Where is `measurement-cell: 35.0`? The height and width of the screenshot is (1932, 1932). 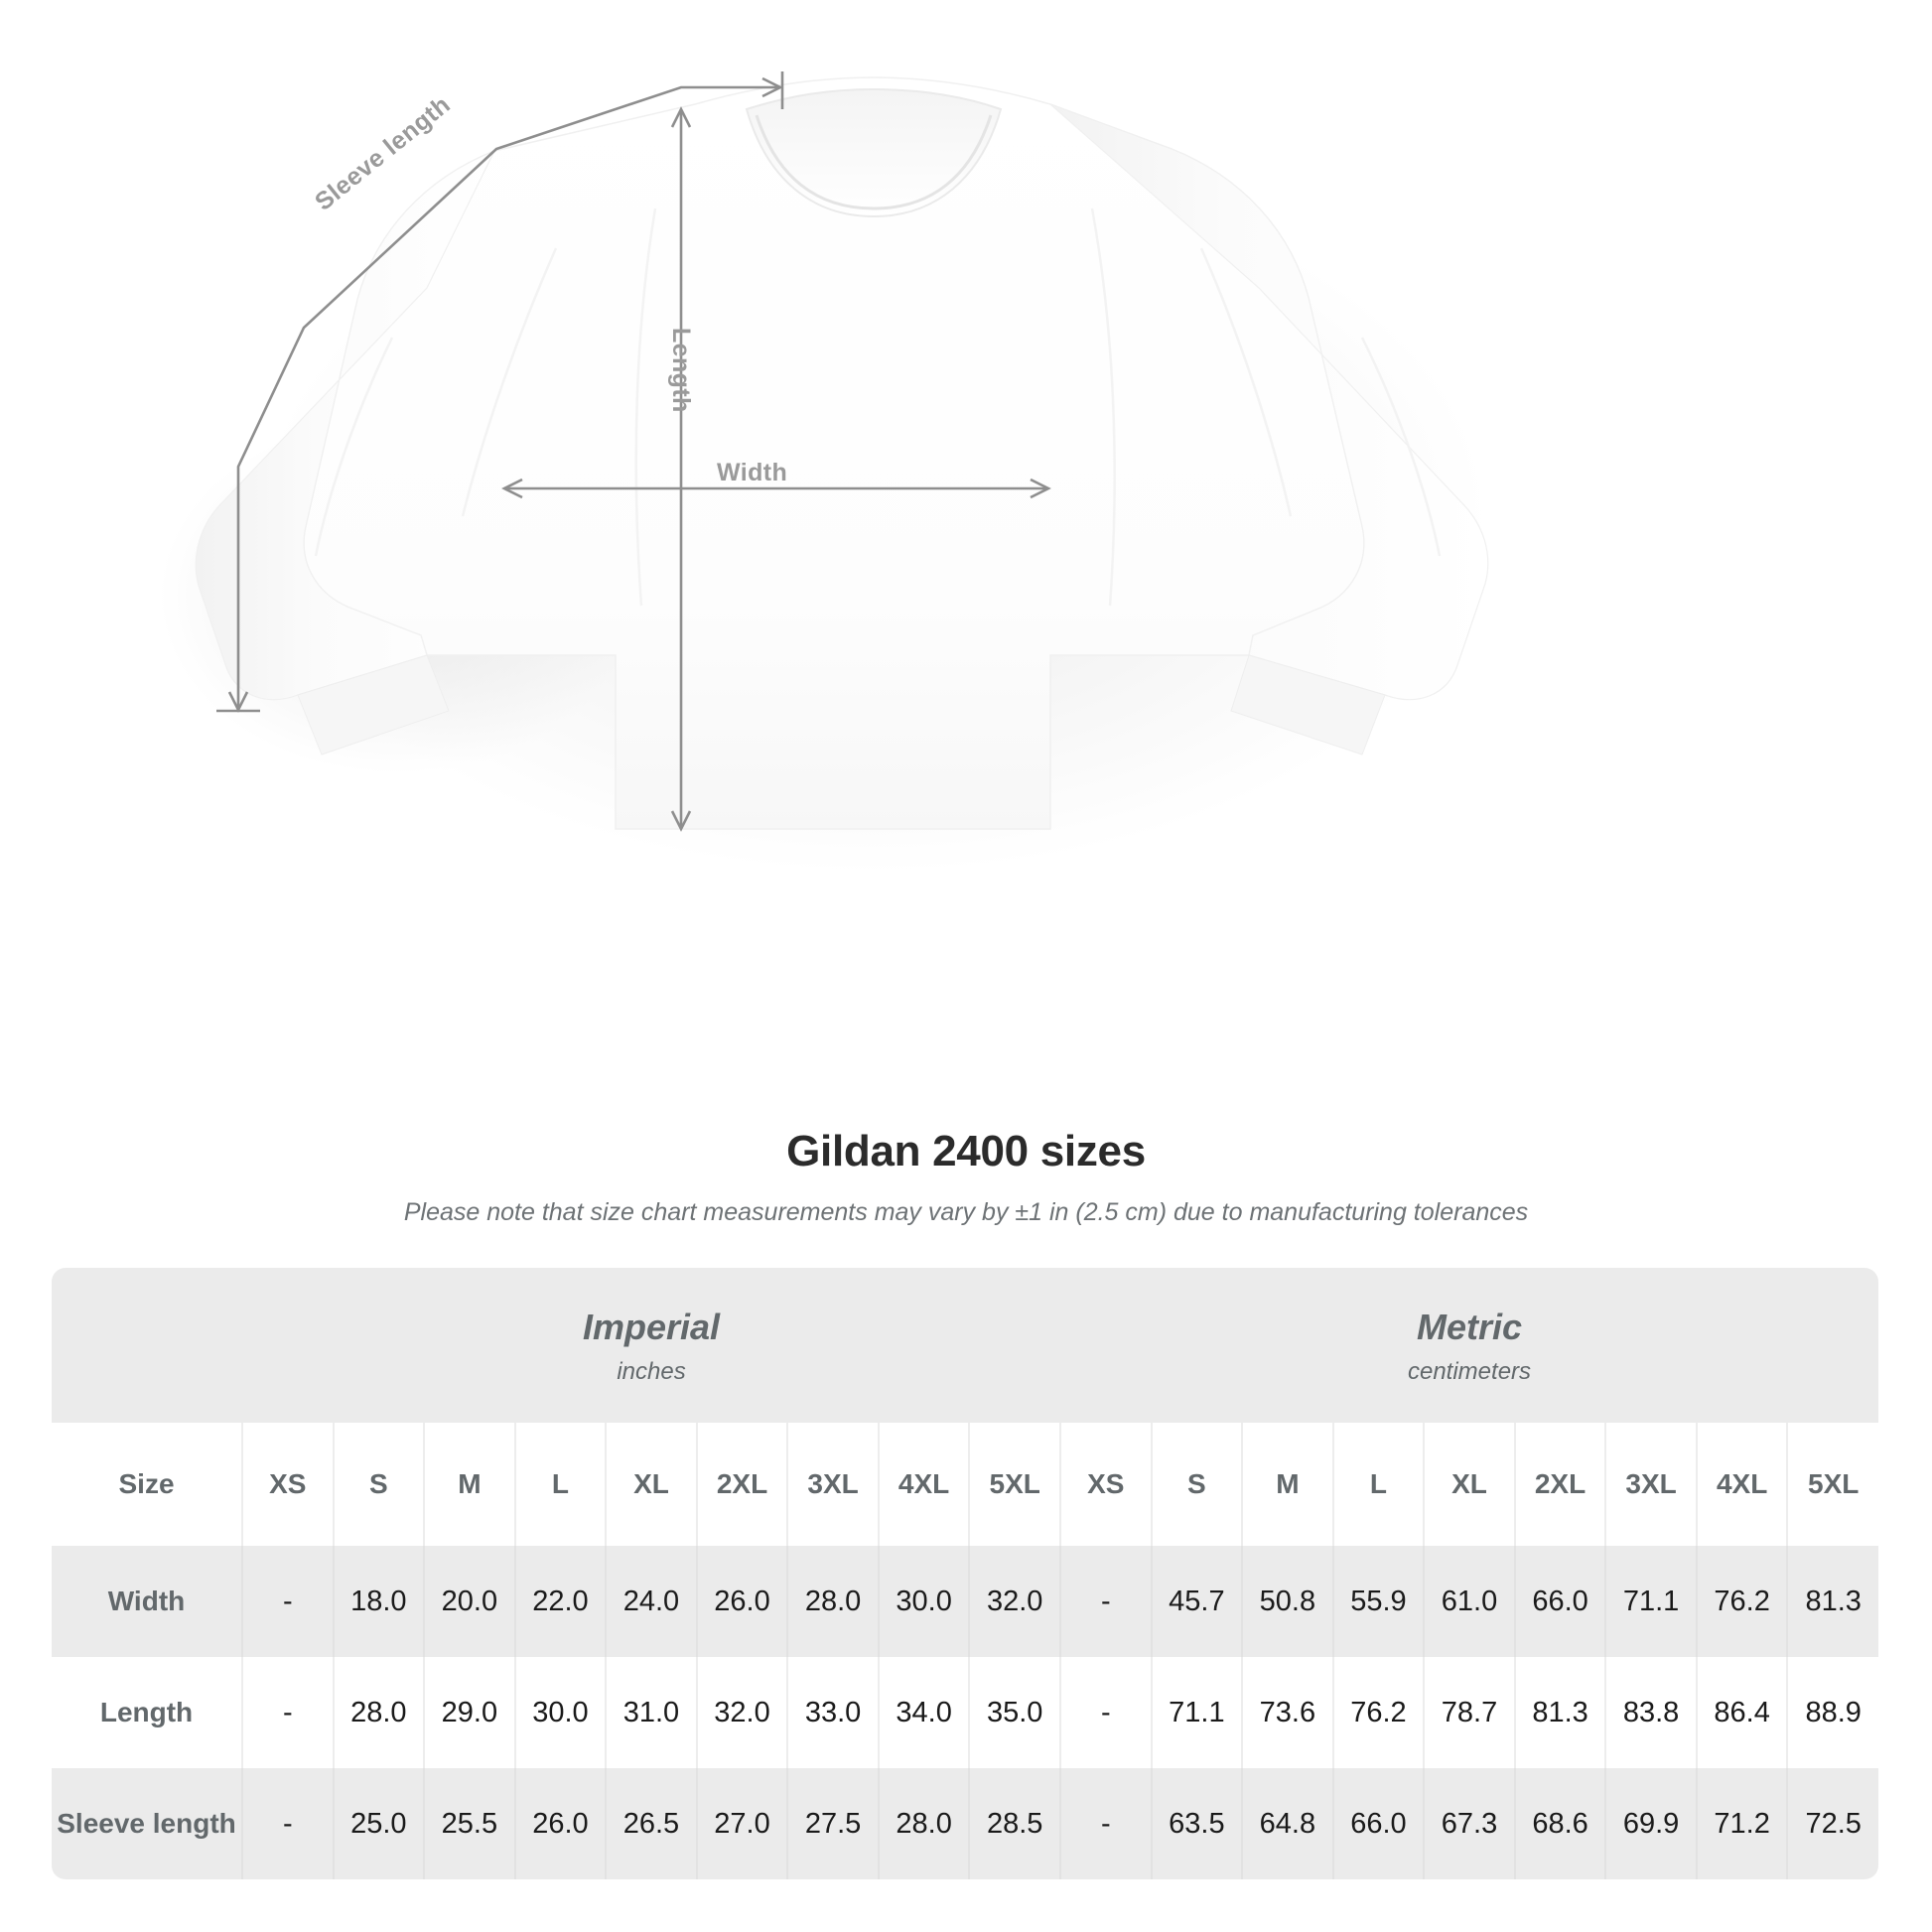 measurement-cell: 35.0 is located at coordinates (1015, 1713).